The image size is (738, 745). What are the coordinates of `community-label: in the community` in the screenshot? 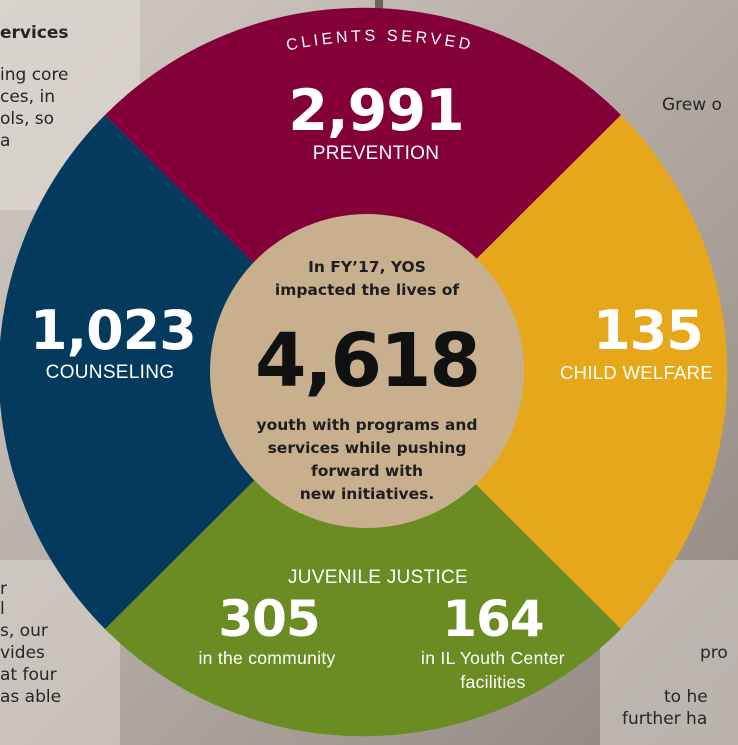 It's located at (267, 658).